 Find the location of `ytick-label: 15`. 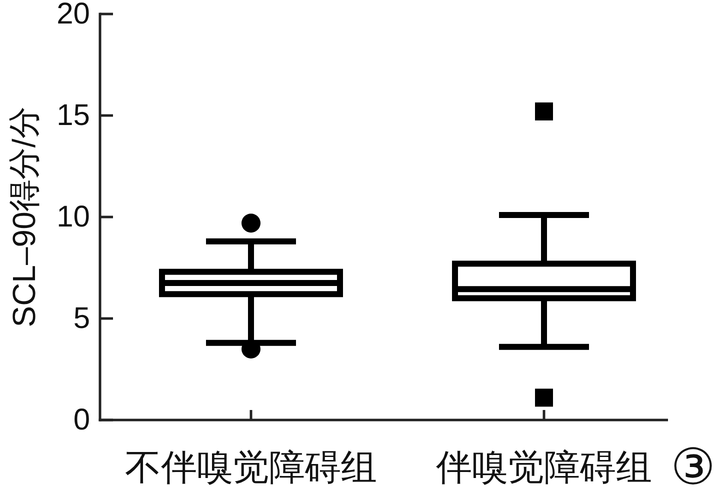

ytick-label: 15 is located at coordinates (73, 115).